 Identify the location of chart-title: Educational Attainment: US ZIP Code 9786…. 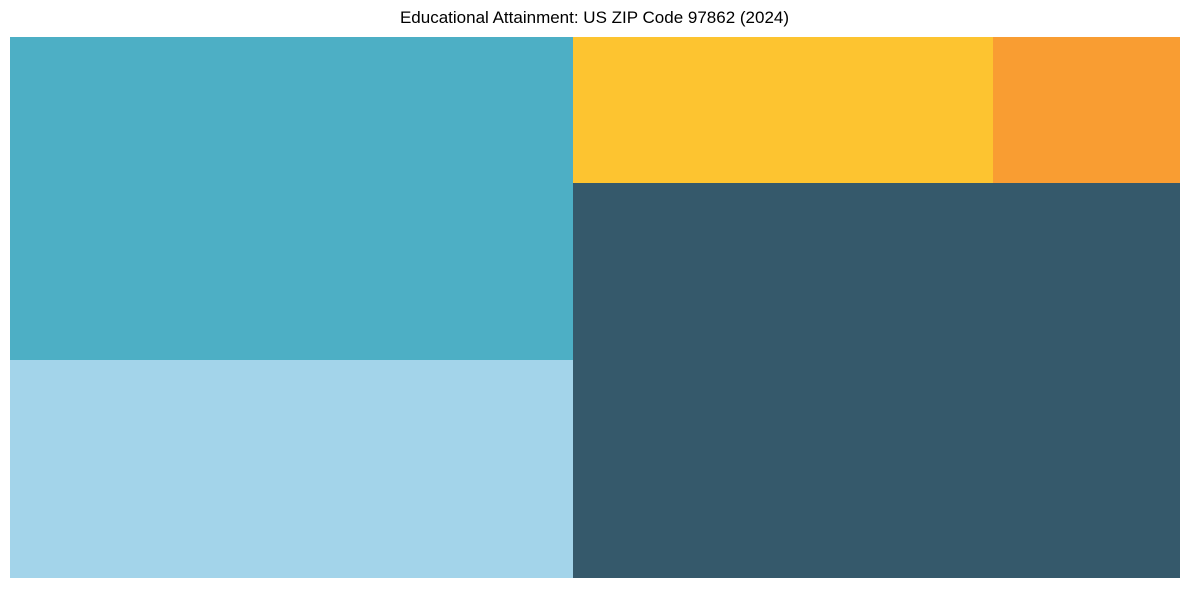
(594, 17).